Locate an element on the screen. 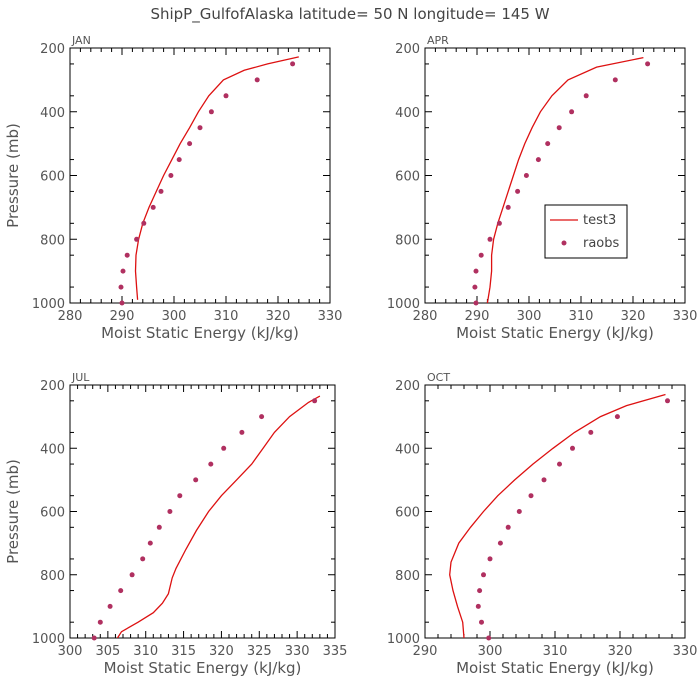  legend: test3 raobs is located at coordinates (586, 231).